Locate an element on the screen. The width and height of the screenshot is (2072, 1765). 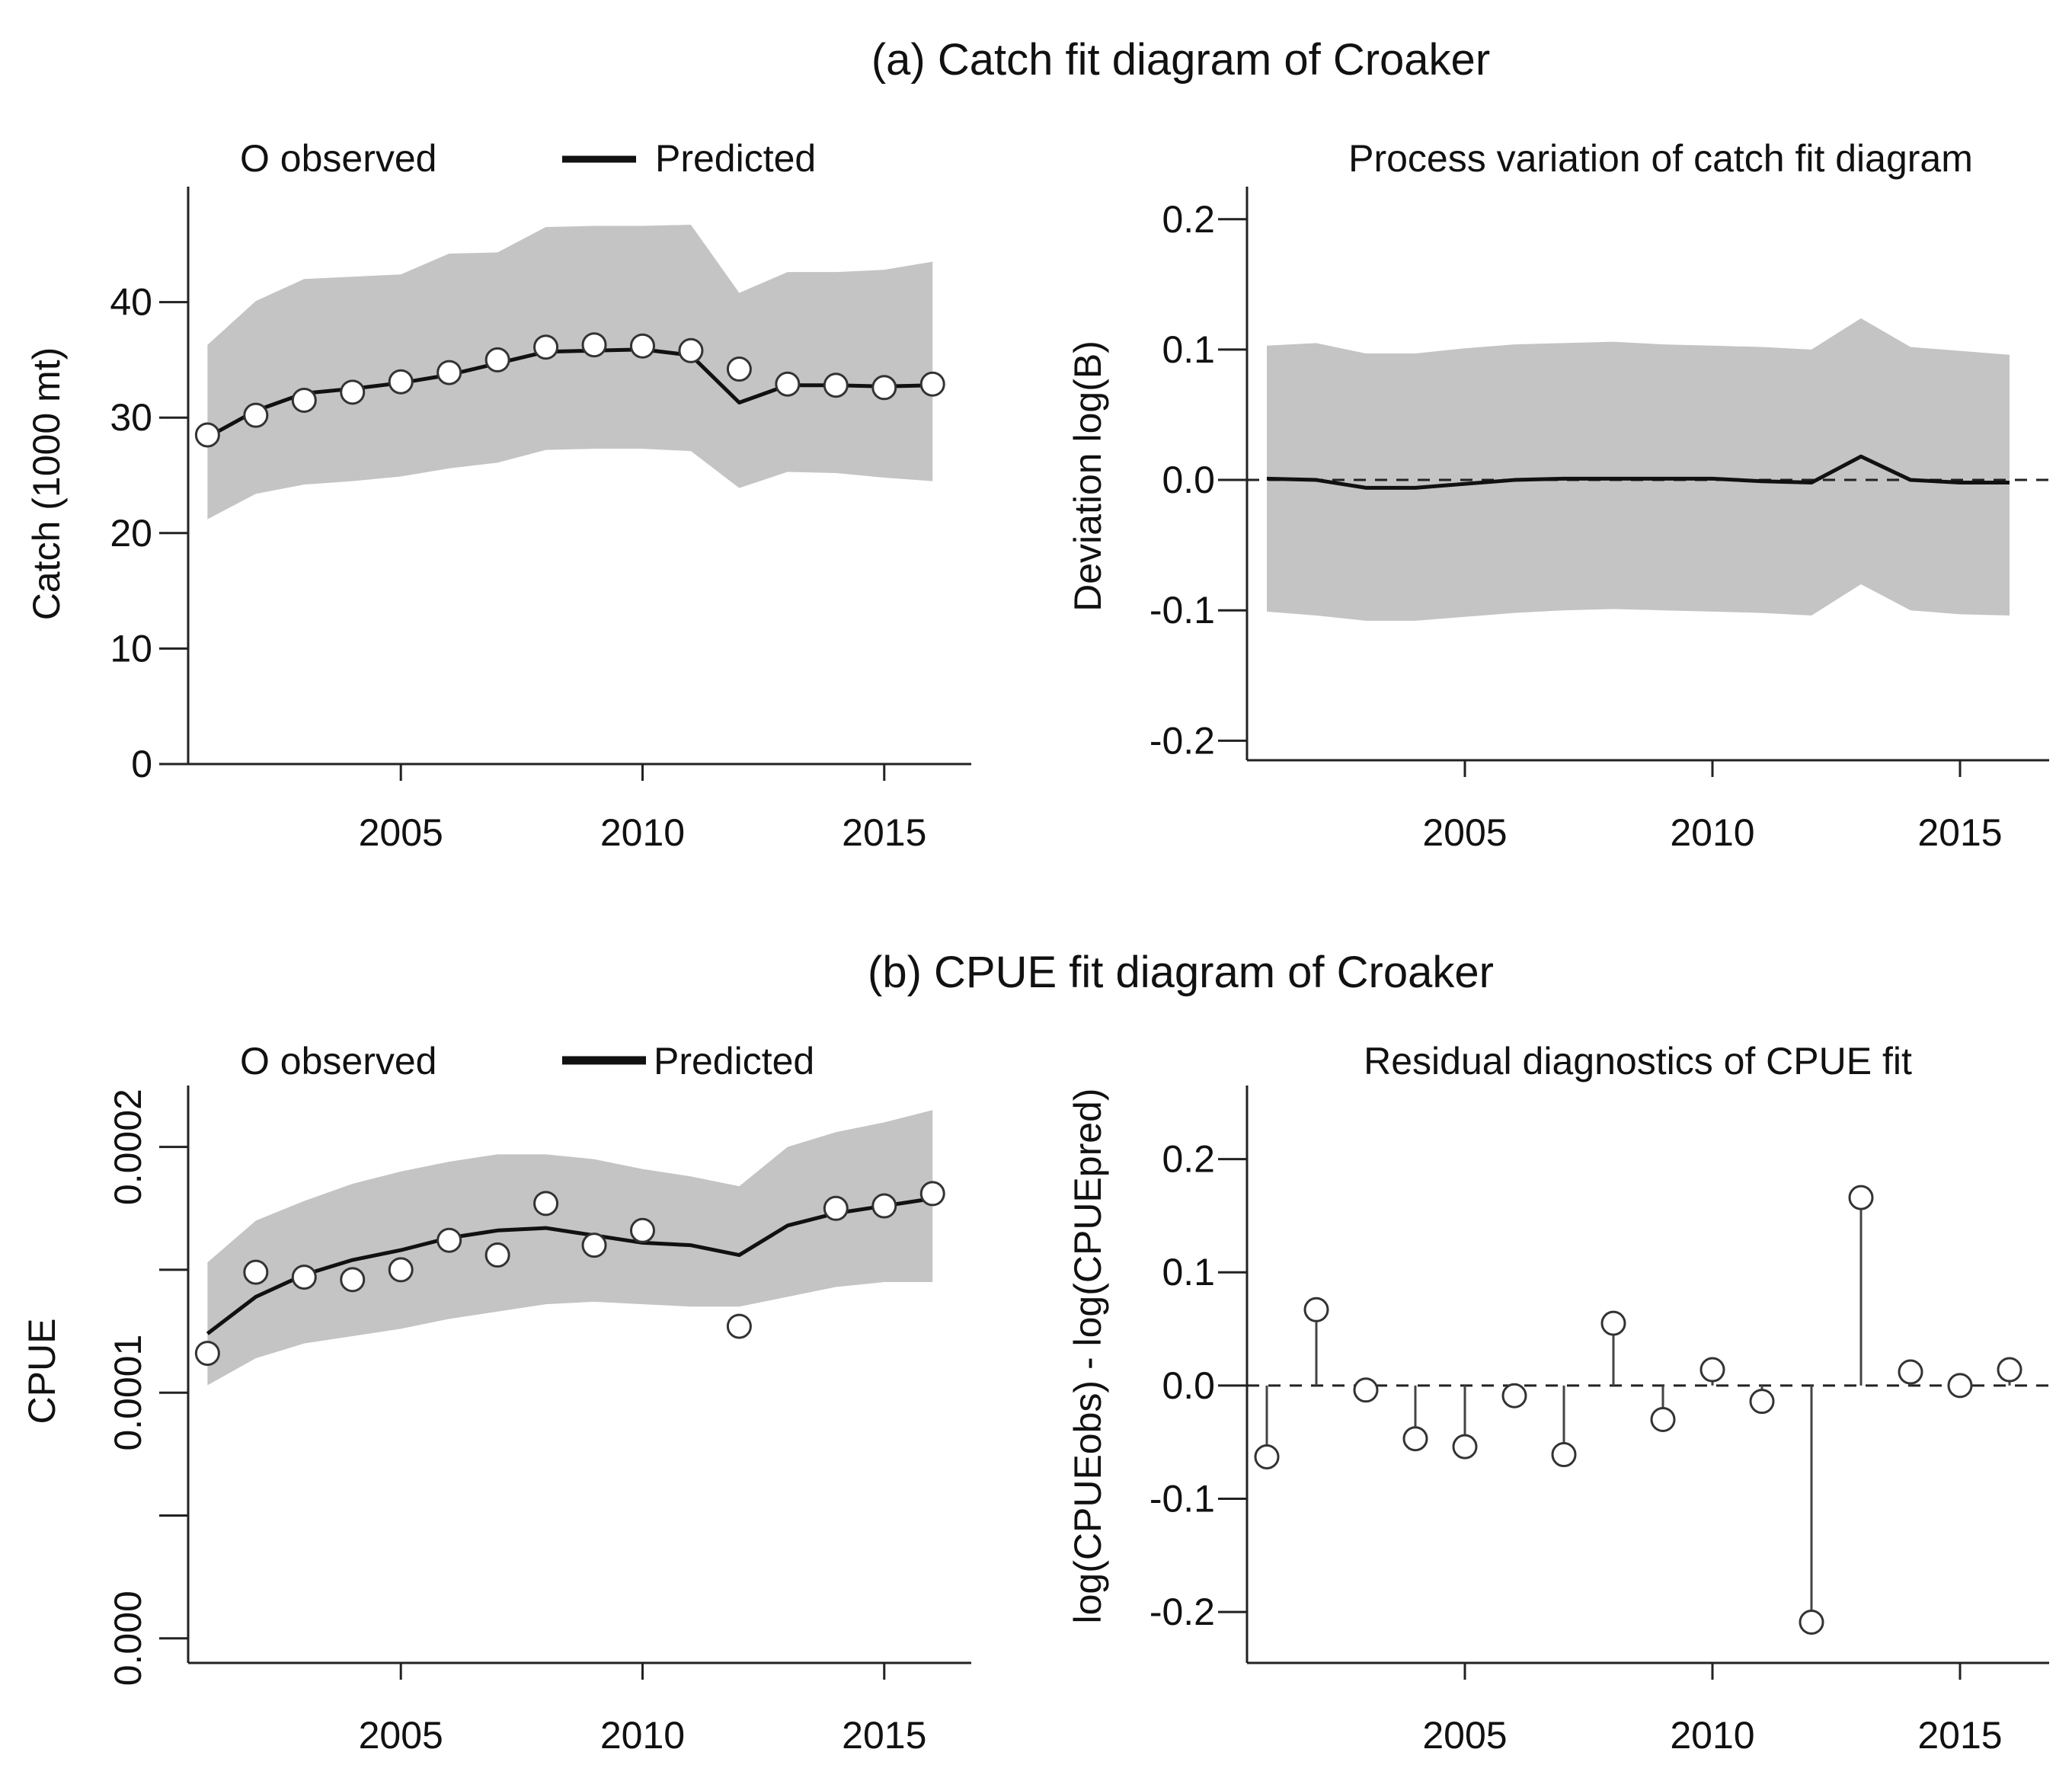
catch-legend-predicted-label: Predicted is located at coordinates (735, 159).